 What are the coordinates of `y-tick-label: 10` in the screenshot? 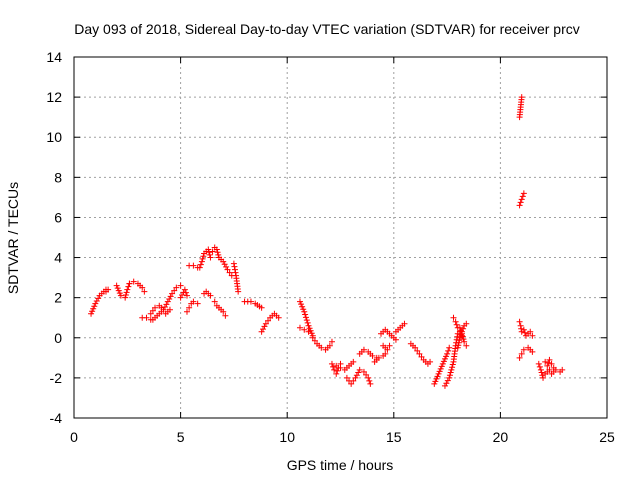 It's located at (54, 137).